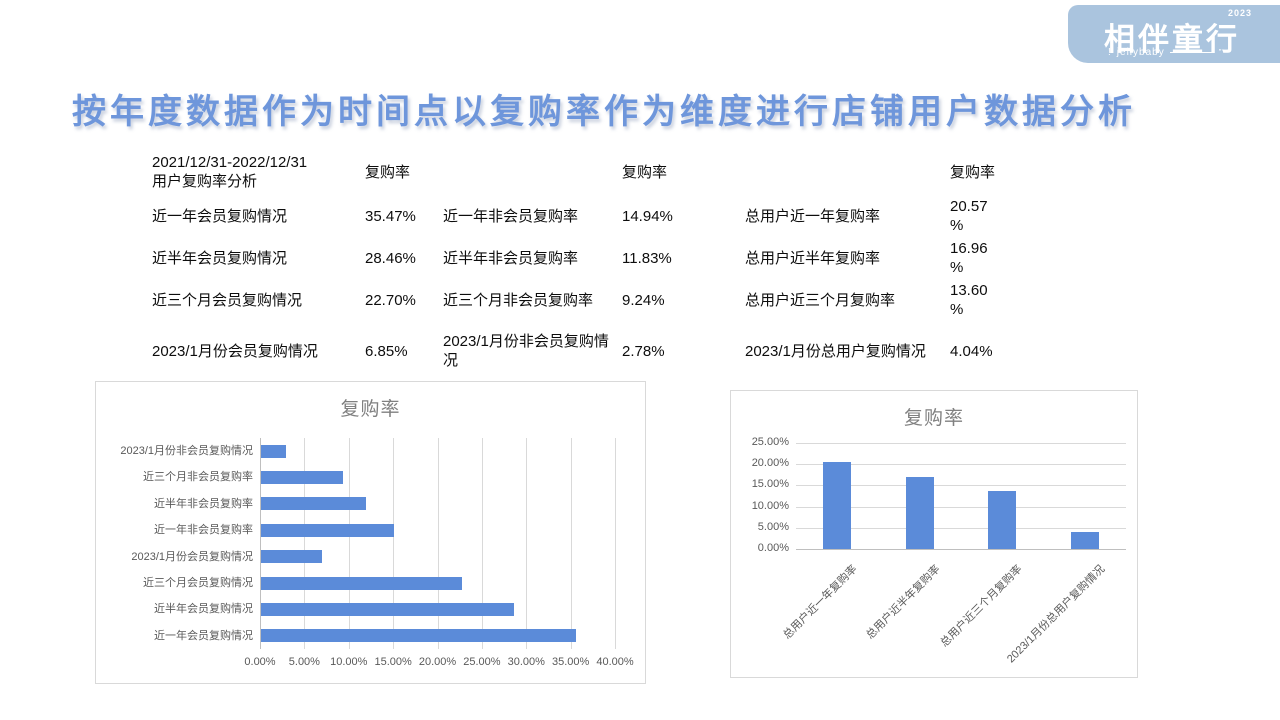  What do you see at coordinates (390, 300) in the screenshot?
I see `table-row-value: 22.70%` at bounding box center [390, 300].